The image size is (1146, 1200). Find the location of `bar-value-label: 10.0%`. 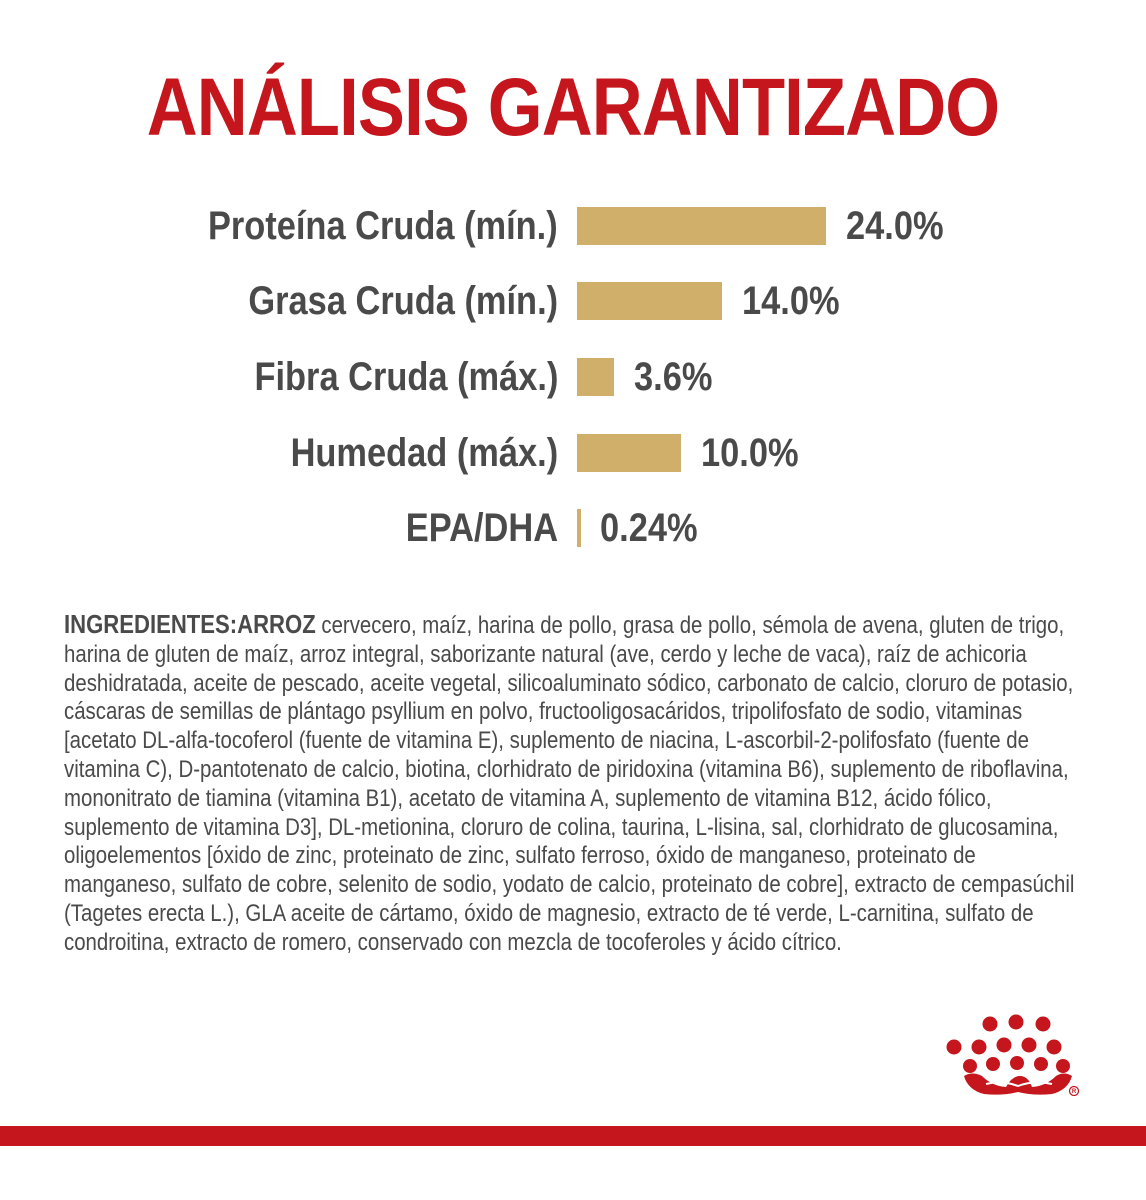

bar-value-label: 10.0% is located at coordinates (750, 453).